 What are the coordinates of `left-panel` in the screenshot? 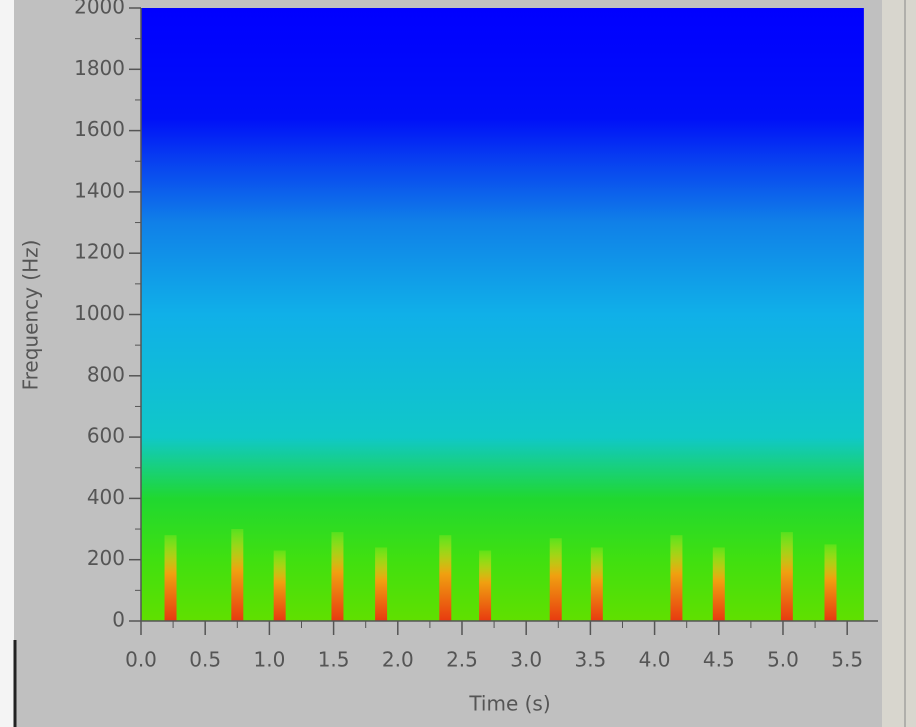 It's located at (7, 363).